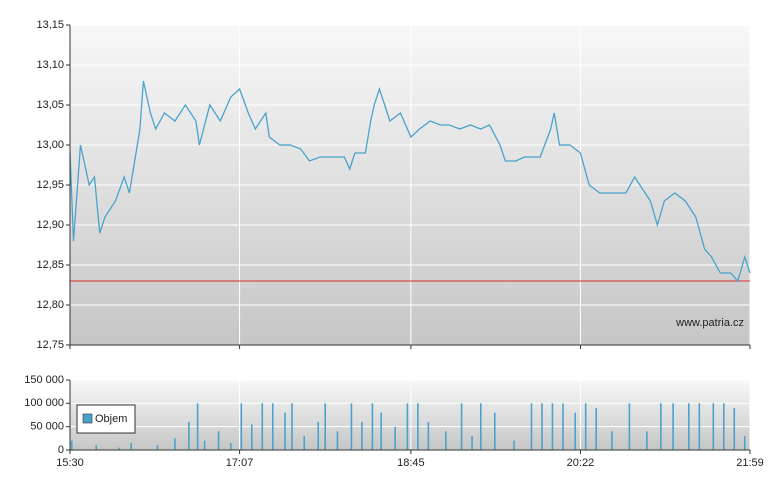 This screenshot has height=495, width=780. What do you see at coordinates (50, 185) in the screenshot?
I see `y-tick-label: 12,95` at bounding box center [50, 185].